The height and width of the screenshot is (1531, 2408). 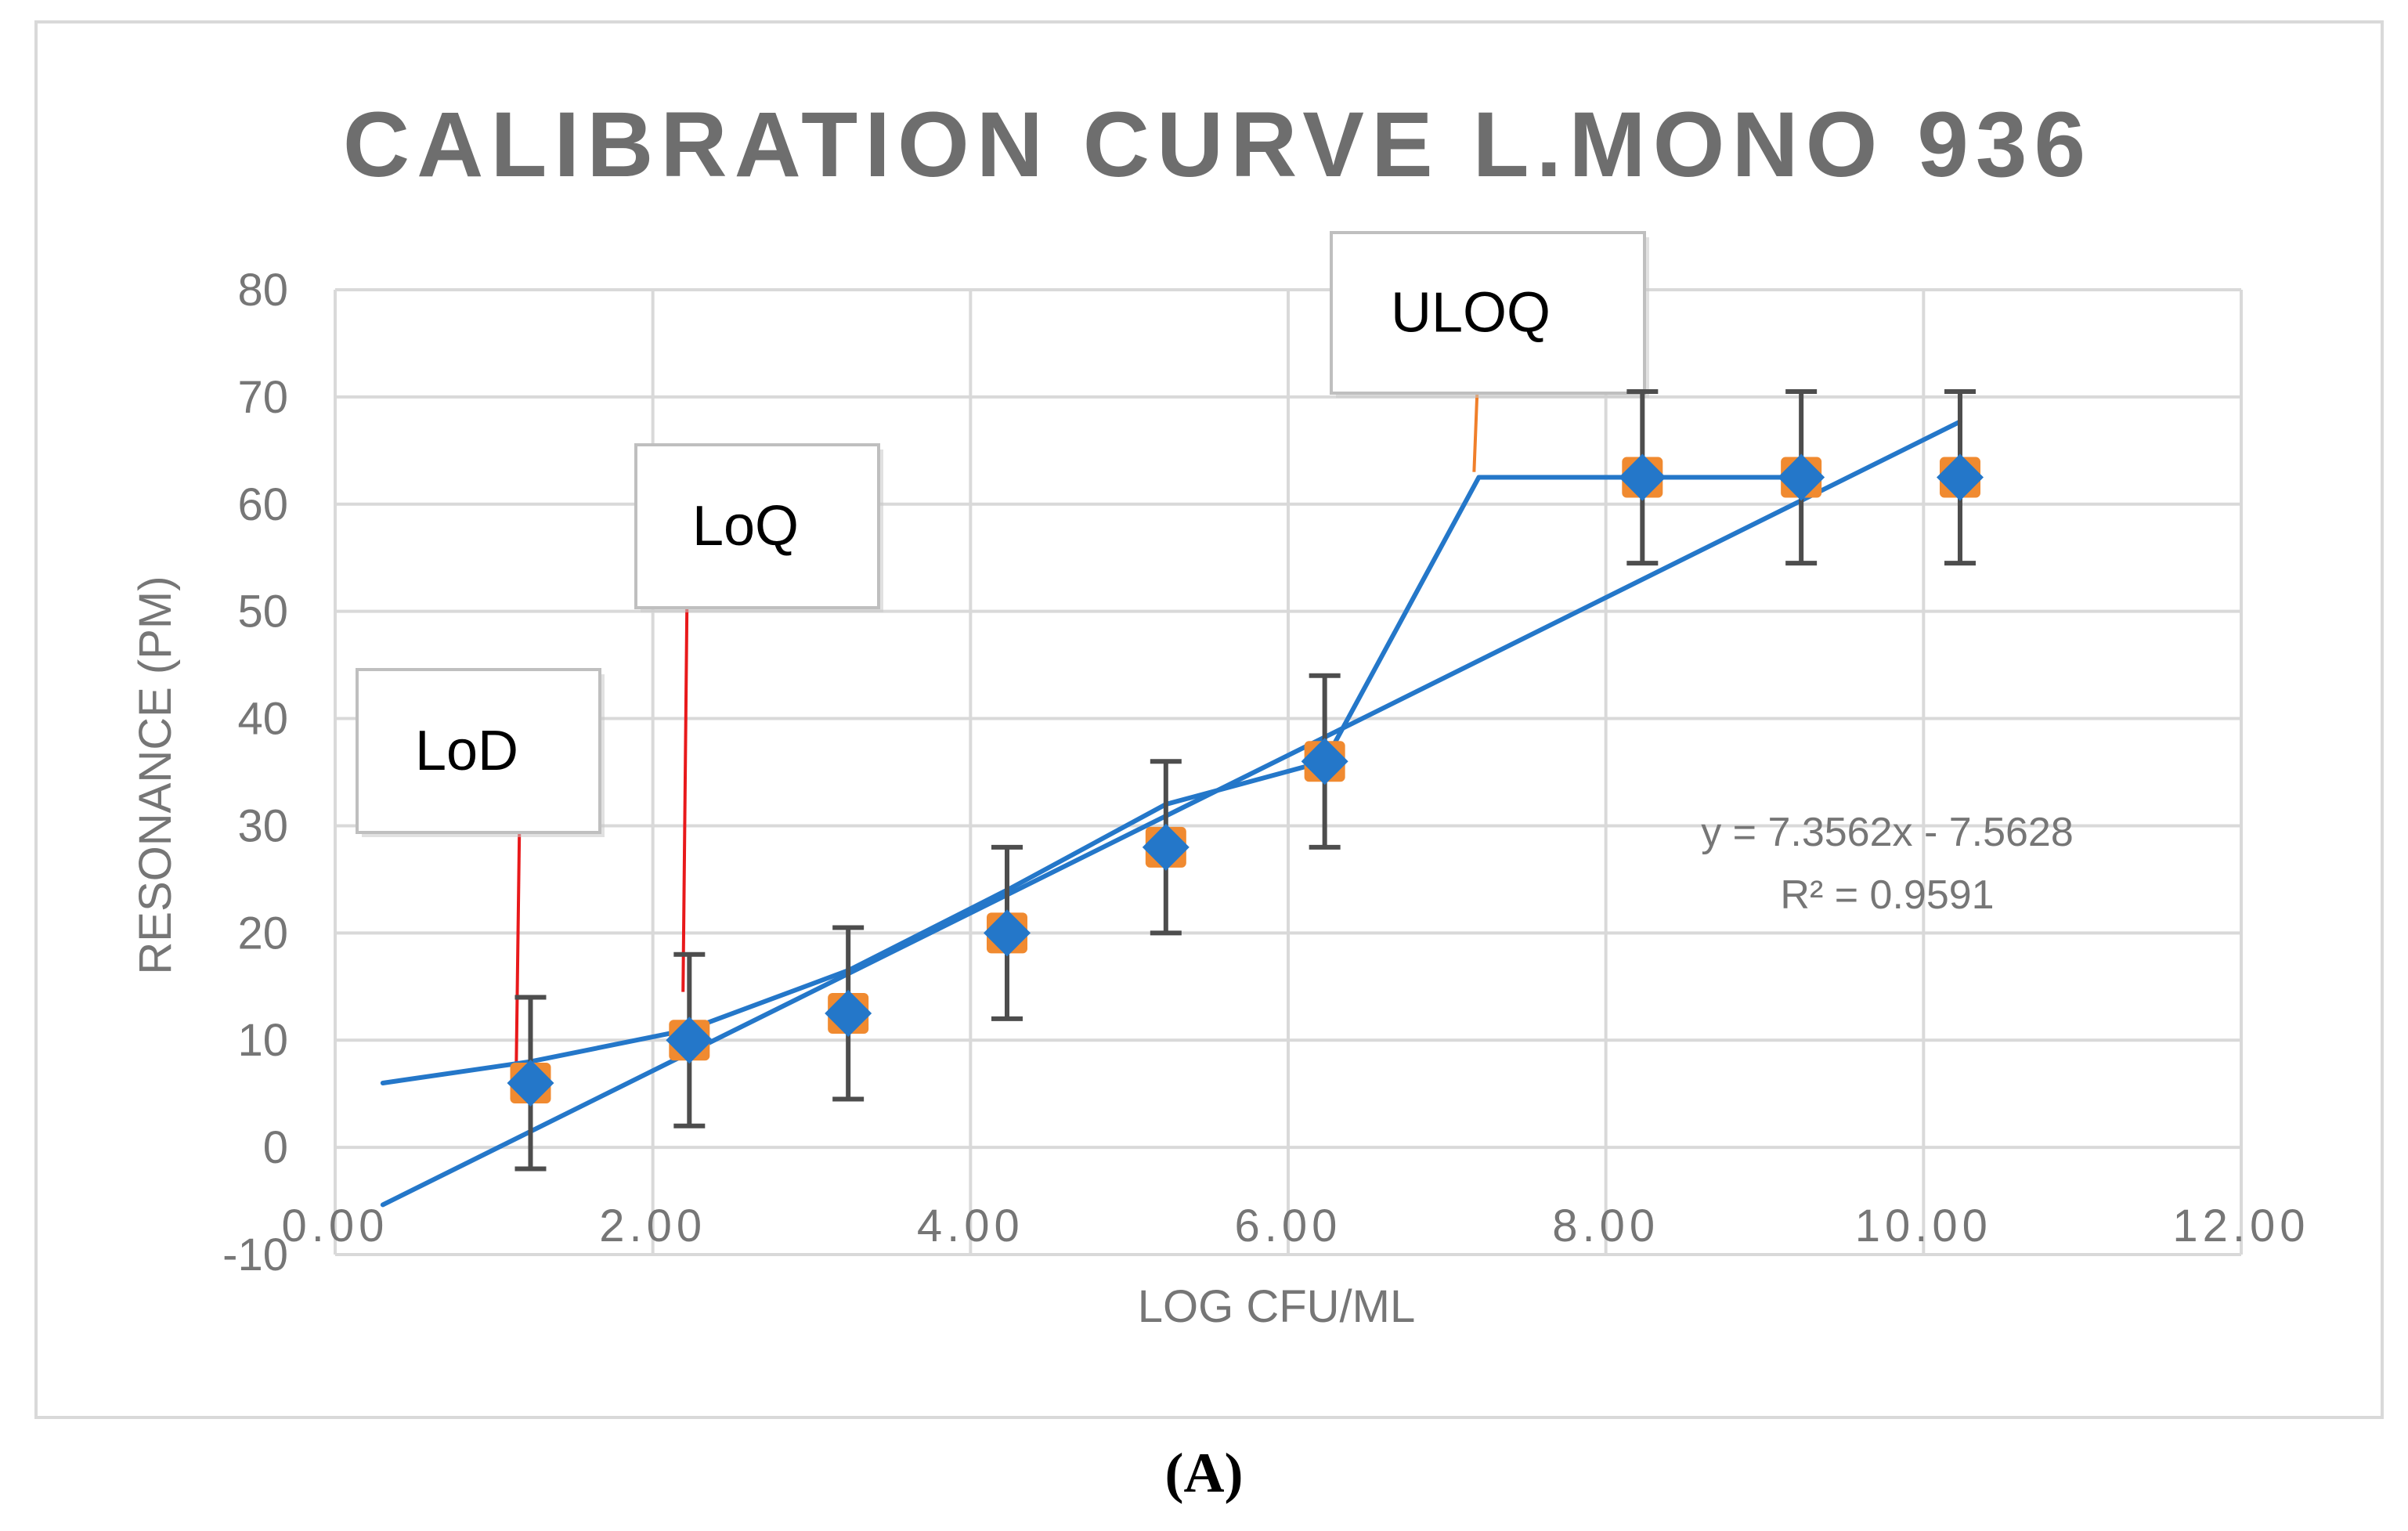 I want to click on x-tick-label: 6.00, so click(x=1288, y=1226).